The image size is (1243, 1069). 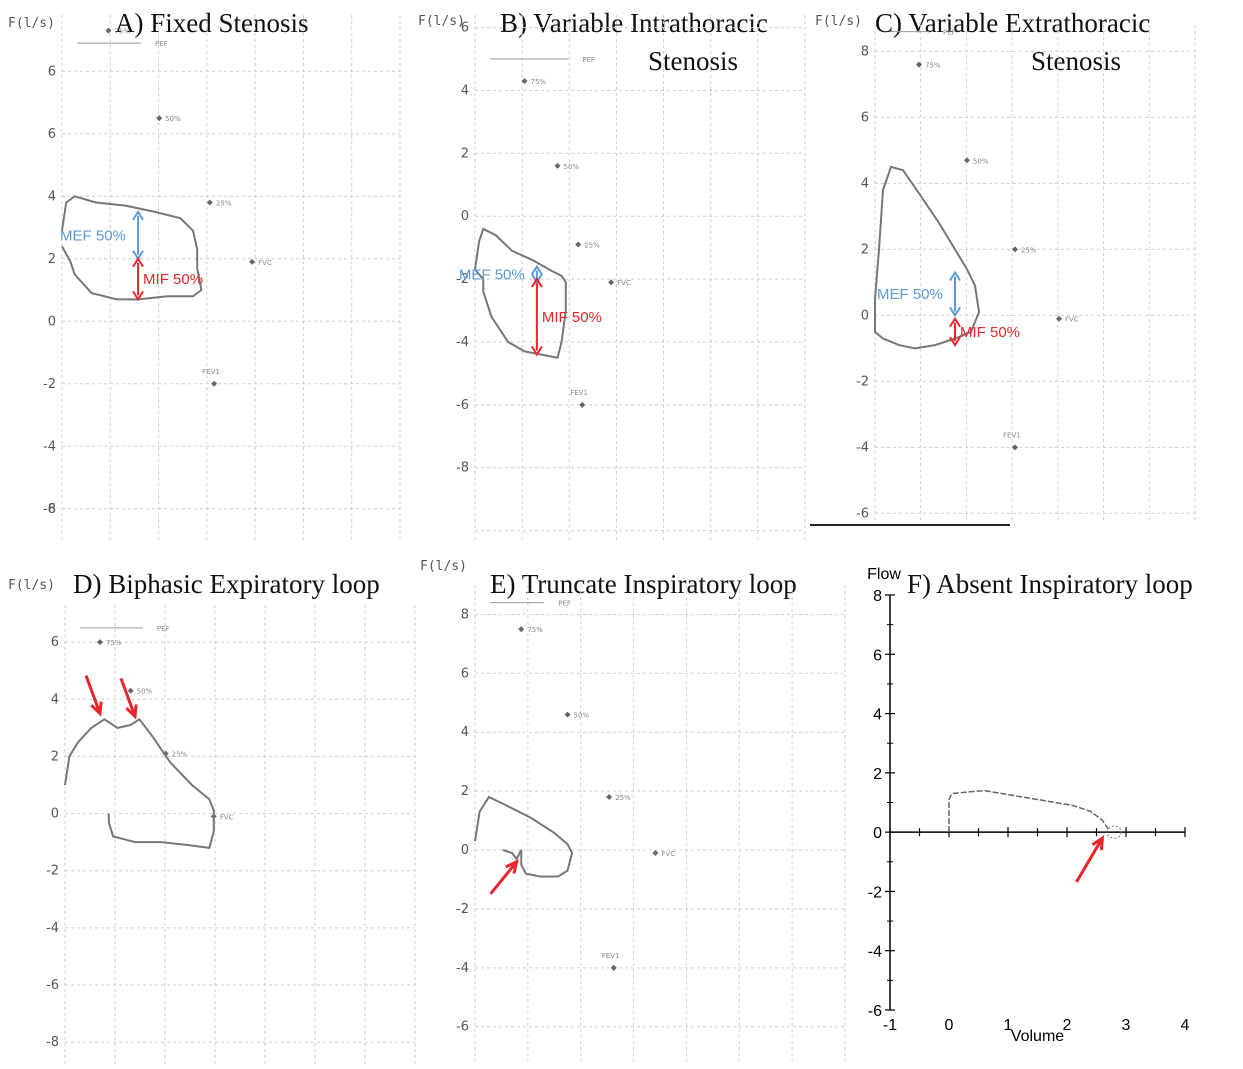 What do you see at coordinates (1008, 1025) in the screenshot?
I see `x-tick-label: 1` at bounding box center [1008, 1025].